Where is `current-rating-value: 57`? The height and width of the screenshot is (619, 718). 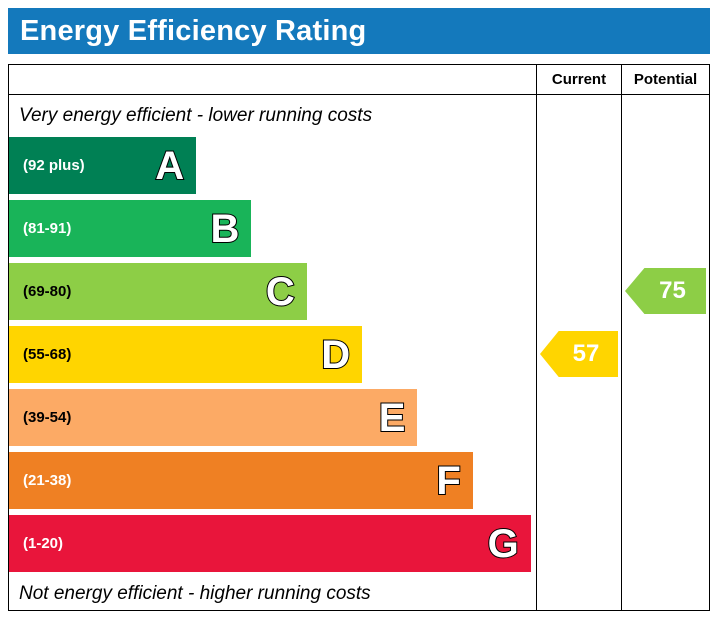 current-rating-value: 57 is located at coordinates (586, 353).